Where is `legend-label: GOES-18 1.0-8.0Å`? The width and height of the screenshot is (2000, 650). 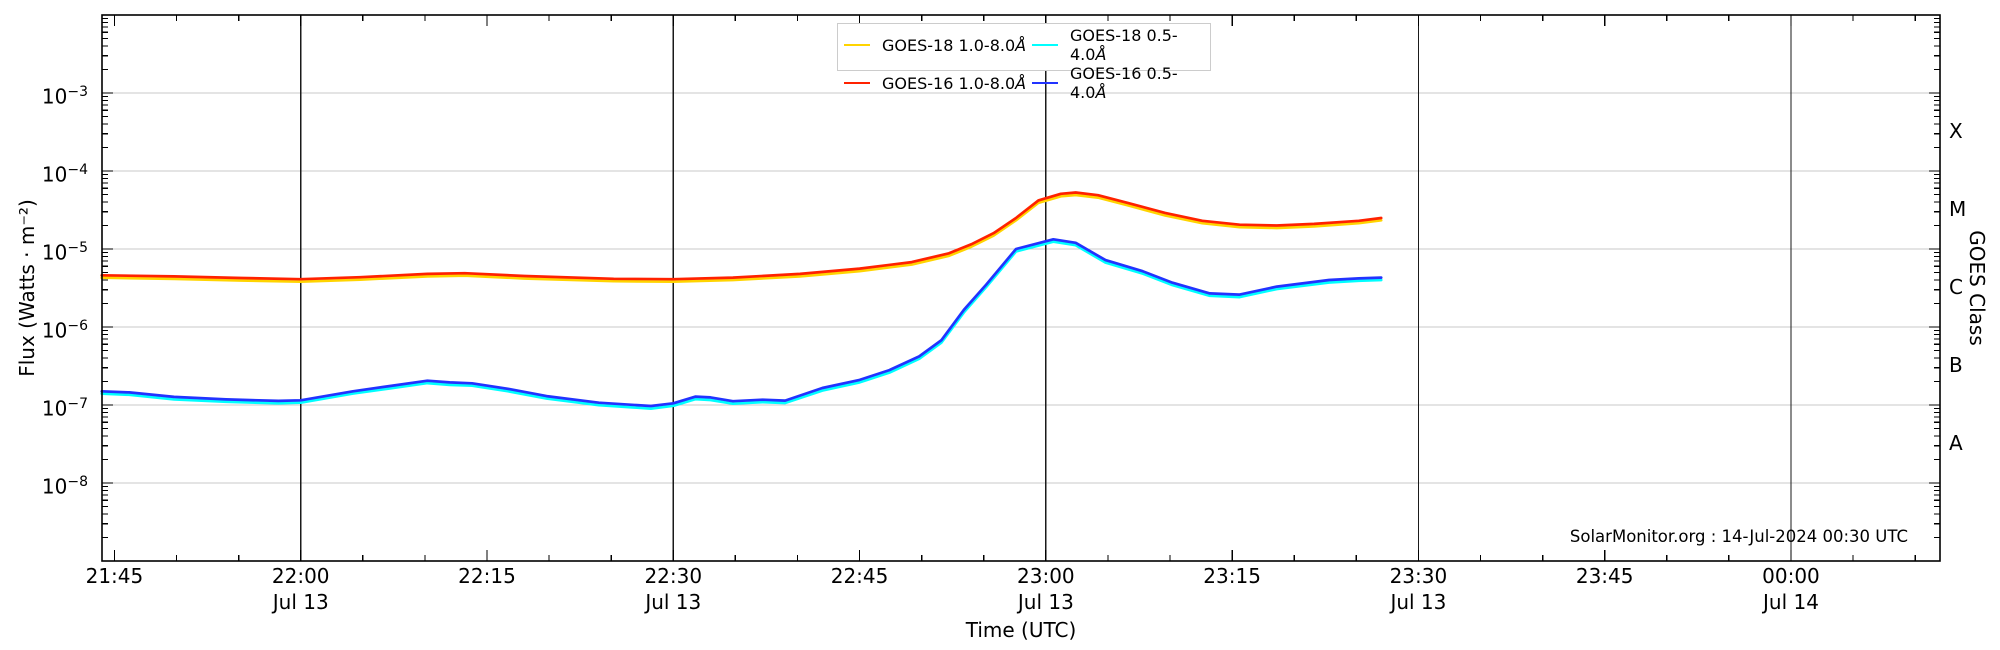
legend-label: GOES-18 1.0-8.0Å is located at coordinates (954, 45).